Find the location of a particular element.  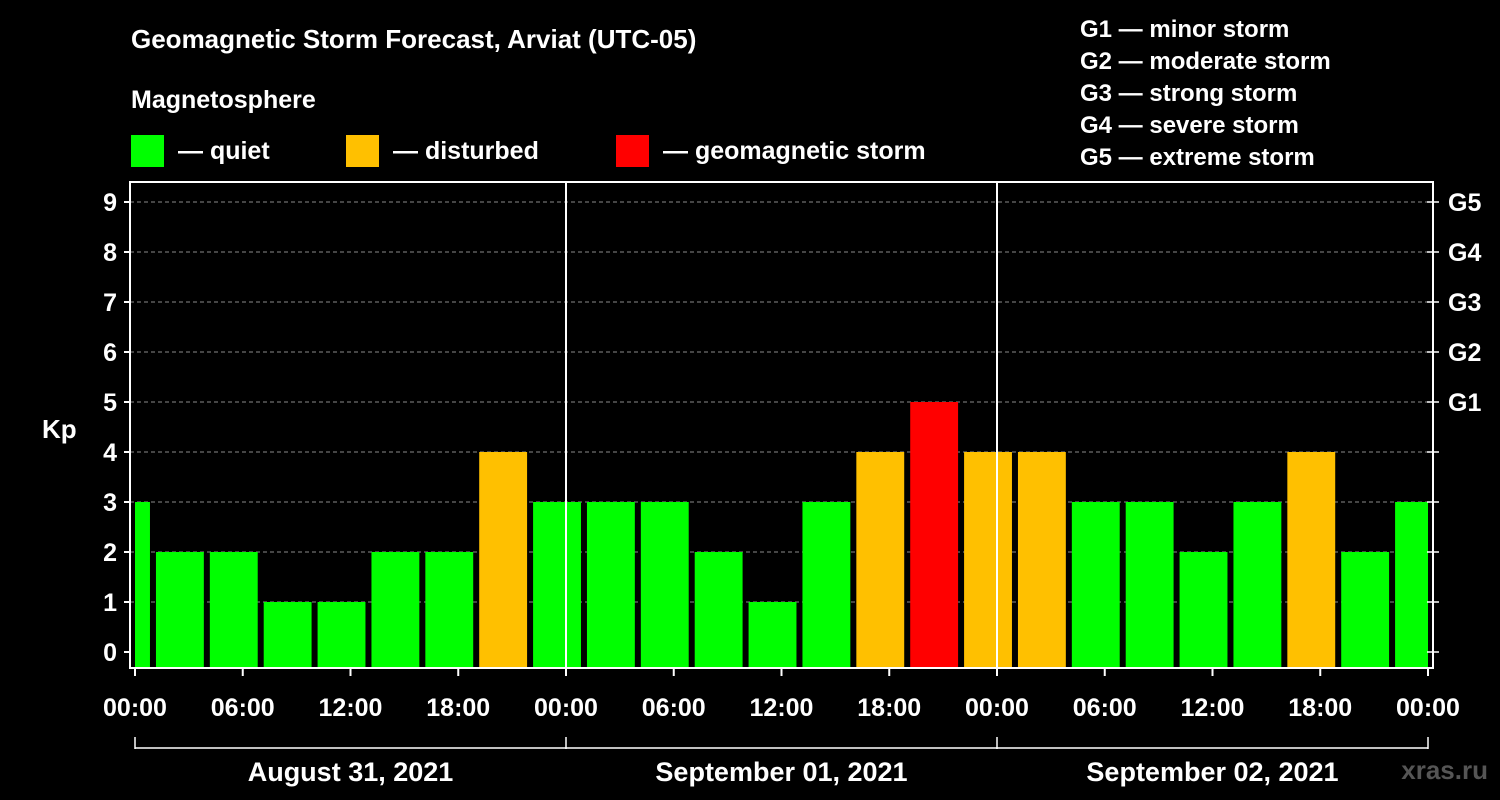

y-tick-label-8: 8 is located at coordinates (110, 253).